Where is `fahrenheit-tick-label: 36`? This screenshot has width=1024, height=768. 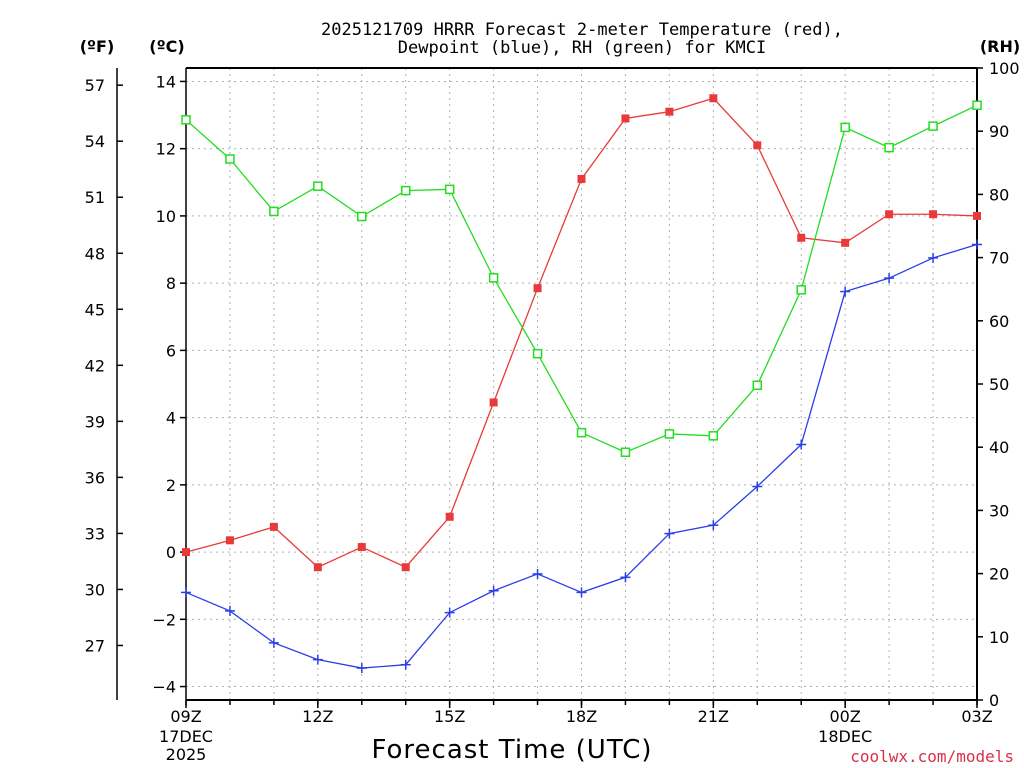
fahrenheit-tick-label: 36 is located at coordinates (95, 477).